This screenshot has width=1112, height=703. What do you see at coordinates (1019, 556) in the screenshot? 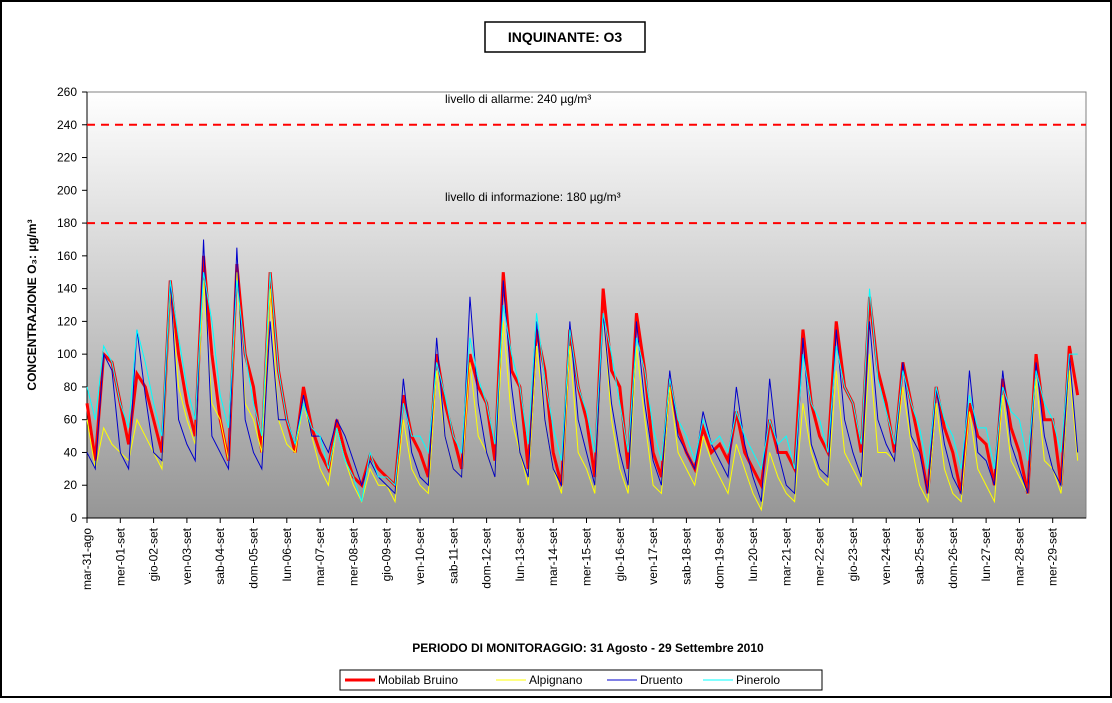
I see `x-tick-label: mar-28-set` at bounding box center [1019, 556].